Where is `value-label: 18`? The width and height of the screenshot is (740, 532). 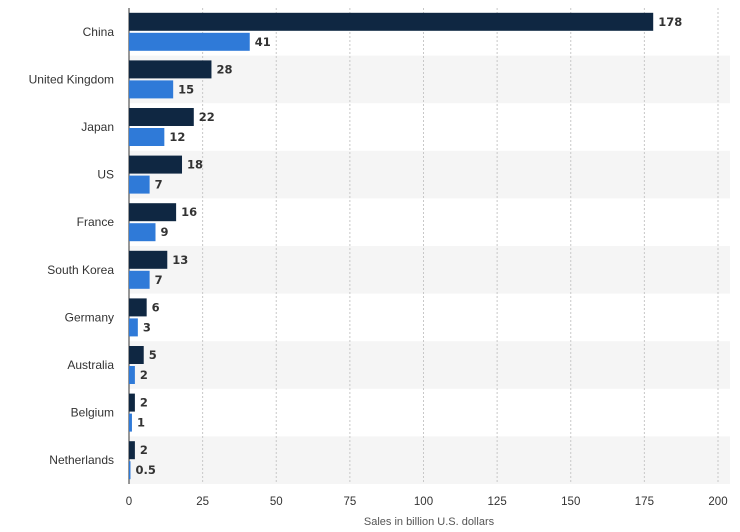
value-label: 18 is located at coordinates (195, 165).